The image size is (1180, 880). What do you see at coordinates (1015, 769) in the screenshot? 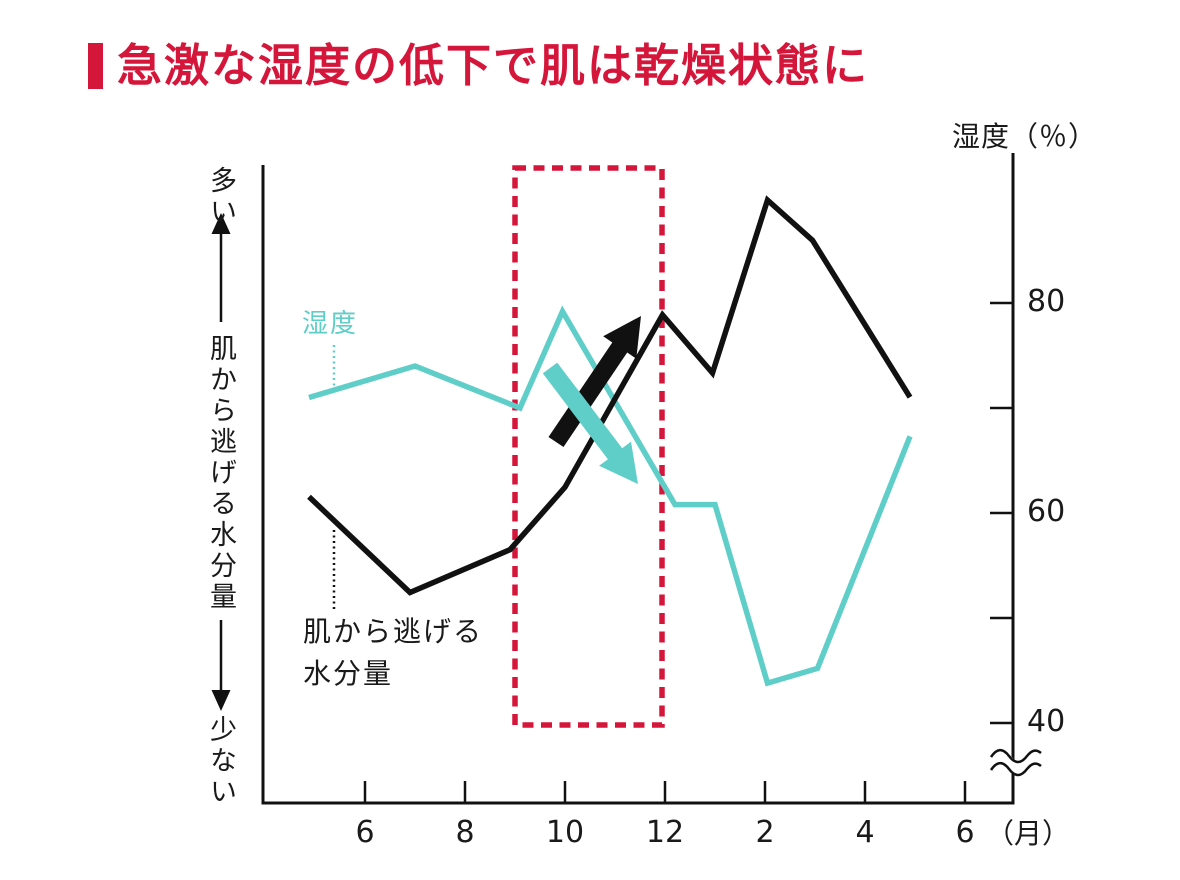
I see `axis-break-wave-bottom` at bounding box center [1015, 769].